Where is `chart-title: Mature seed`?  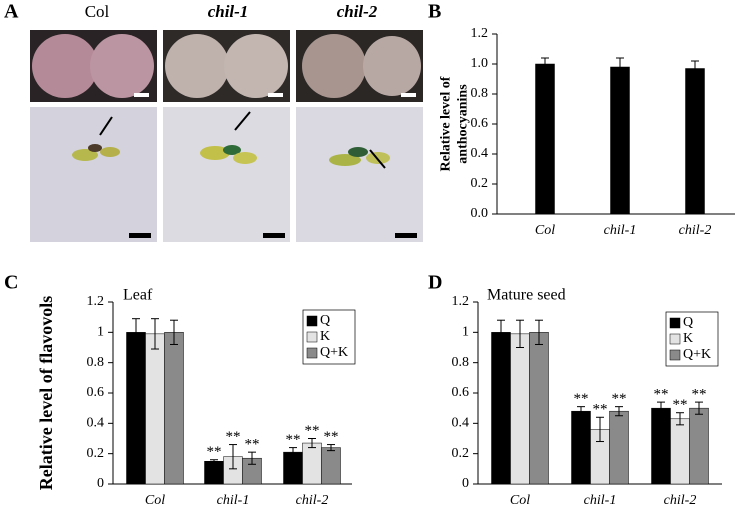
chart-title: Mature seed is located at coordinates (526, 295).